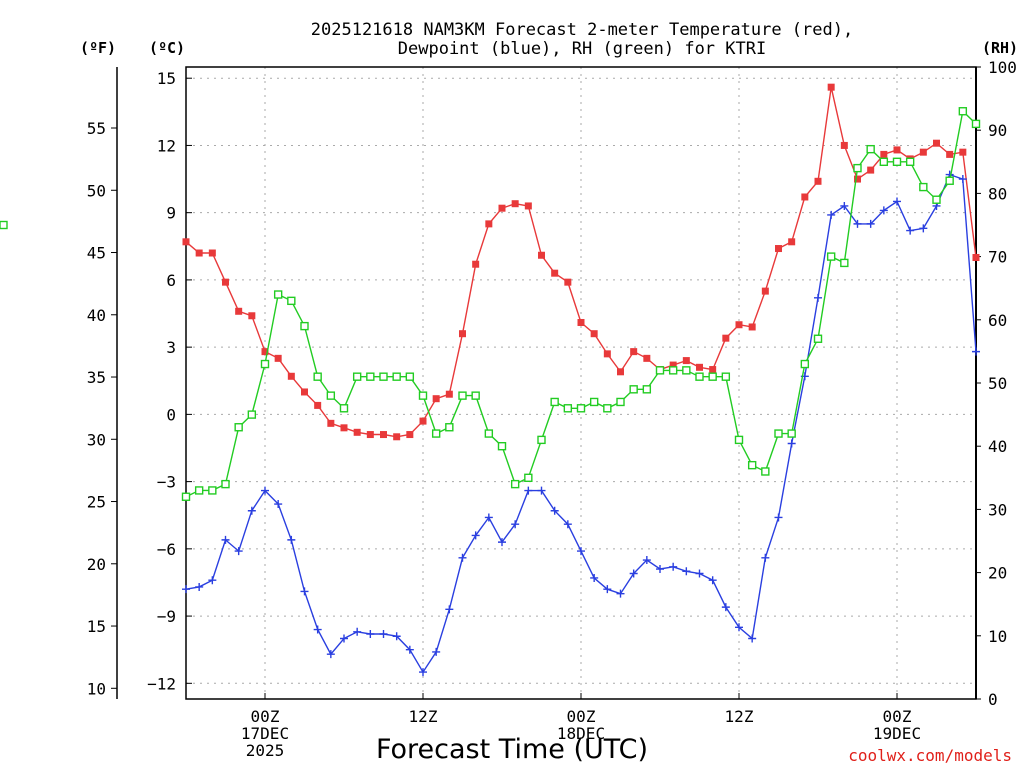  I want to click on fahrenheit-tick-label: 50, so click(96, 190).